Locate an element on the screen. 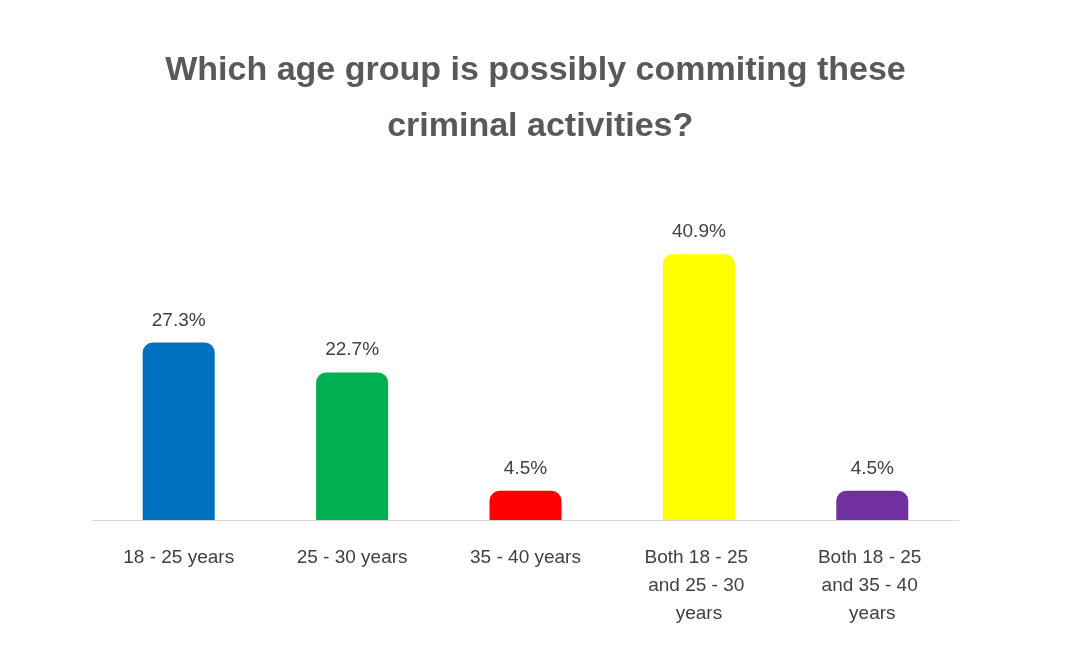  data-label: 40.9% is located at coordinates (698, 231).